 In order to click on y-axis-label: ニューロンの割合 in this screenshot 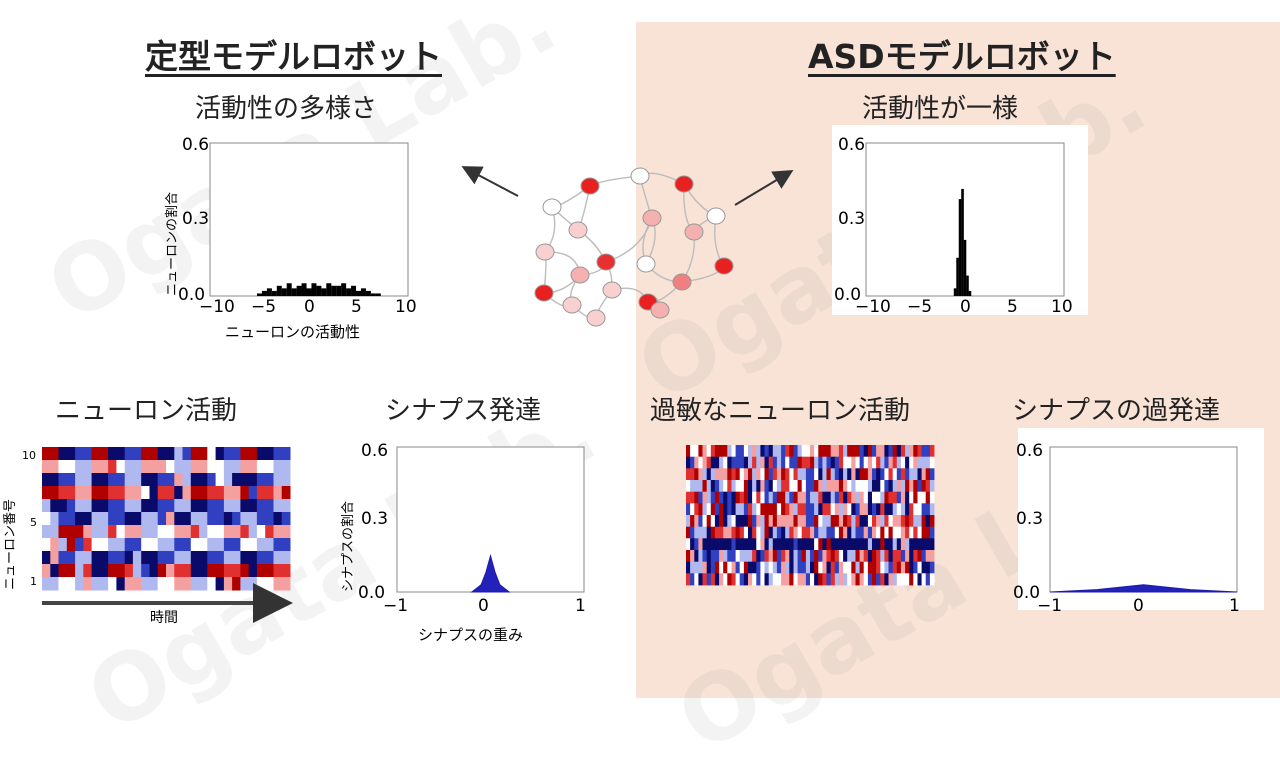, I will do `click(172, 244)`.